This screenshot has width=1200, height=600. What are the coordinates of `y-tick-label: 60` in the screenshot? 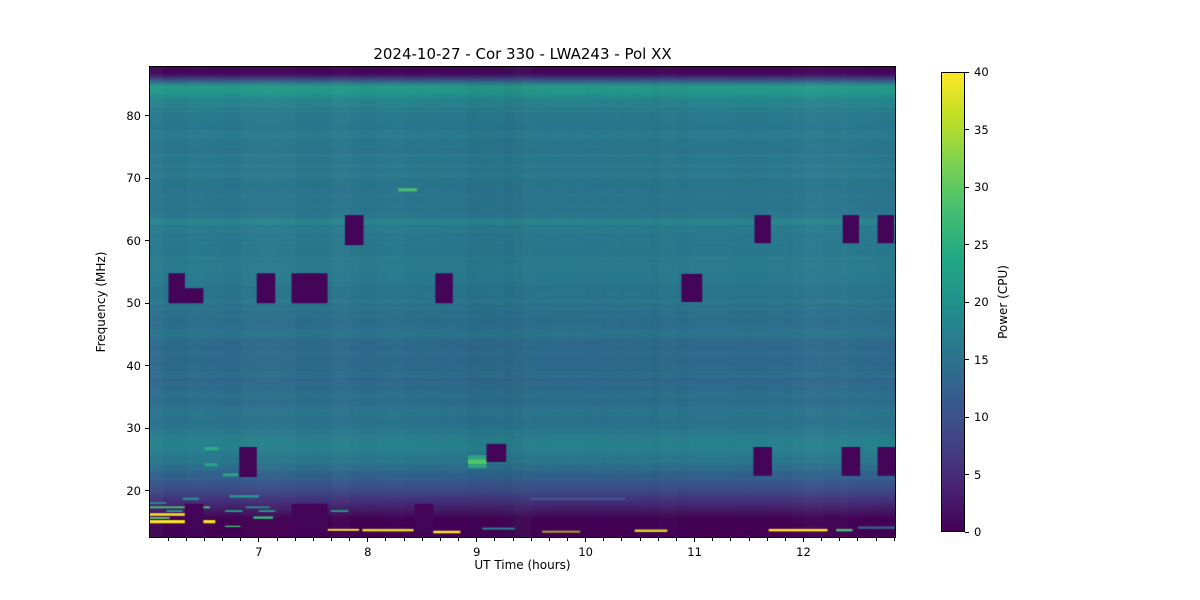 It's located at (133, 240).